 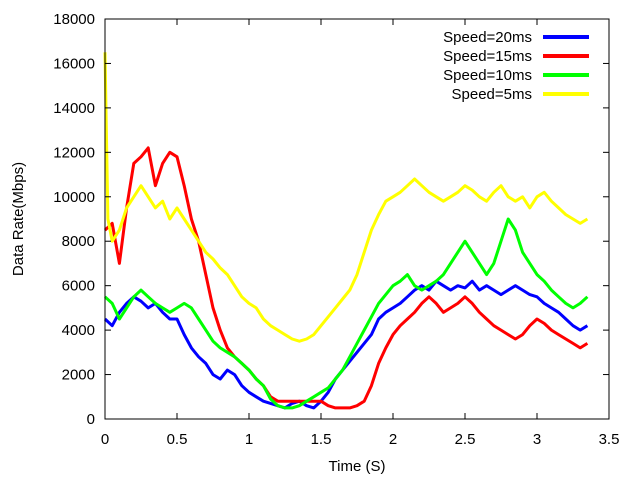 I want to click on x-tick-label: 0, so click(x=105, y=439).